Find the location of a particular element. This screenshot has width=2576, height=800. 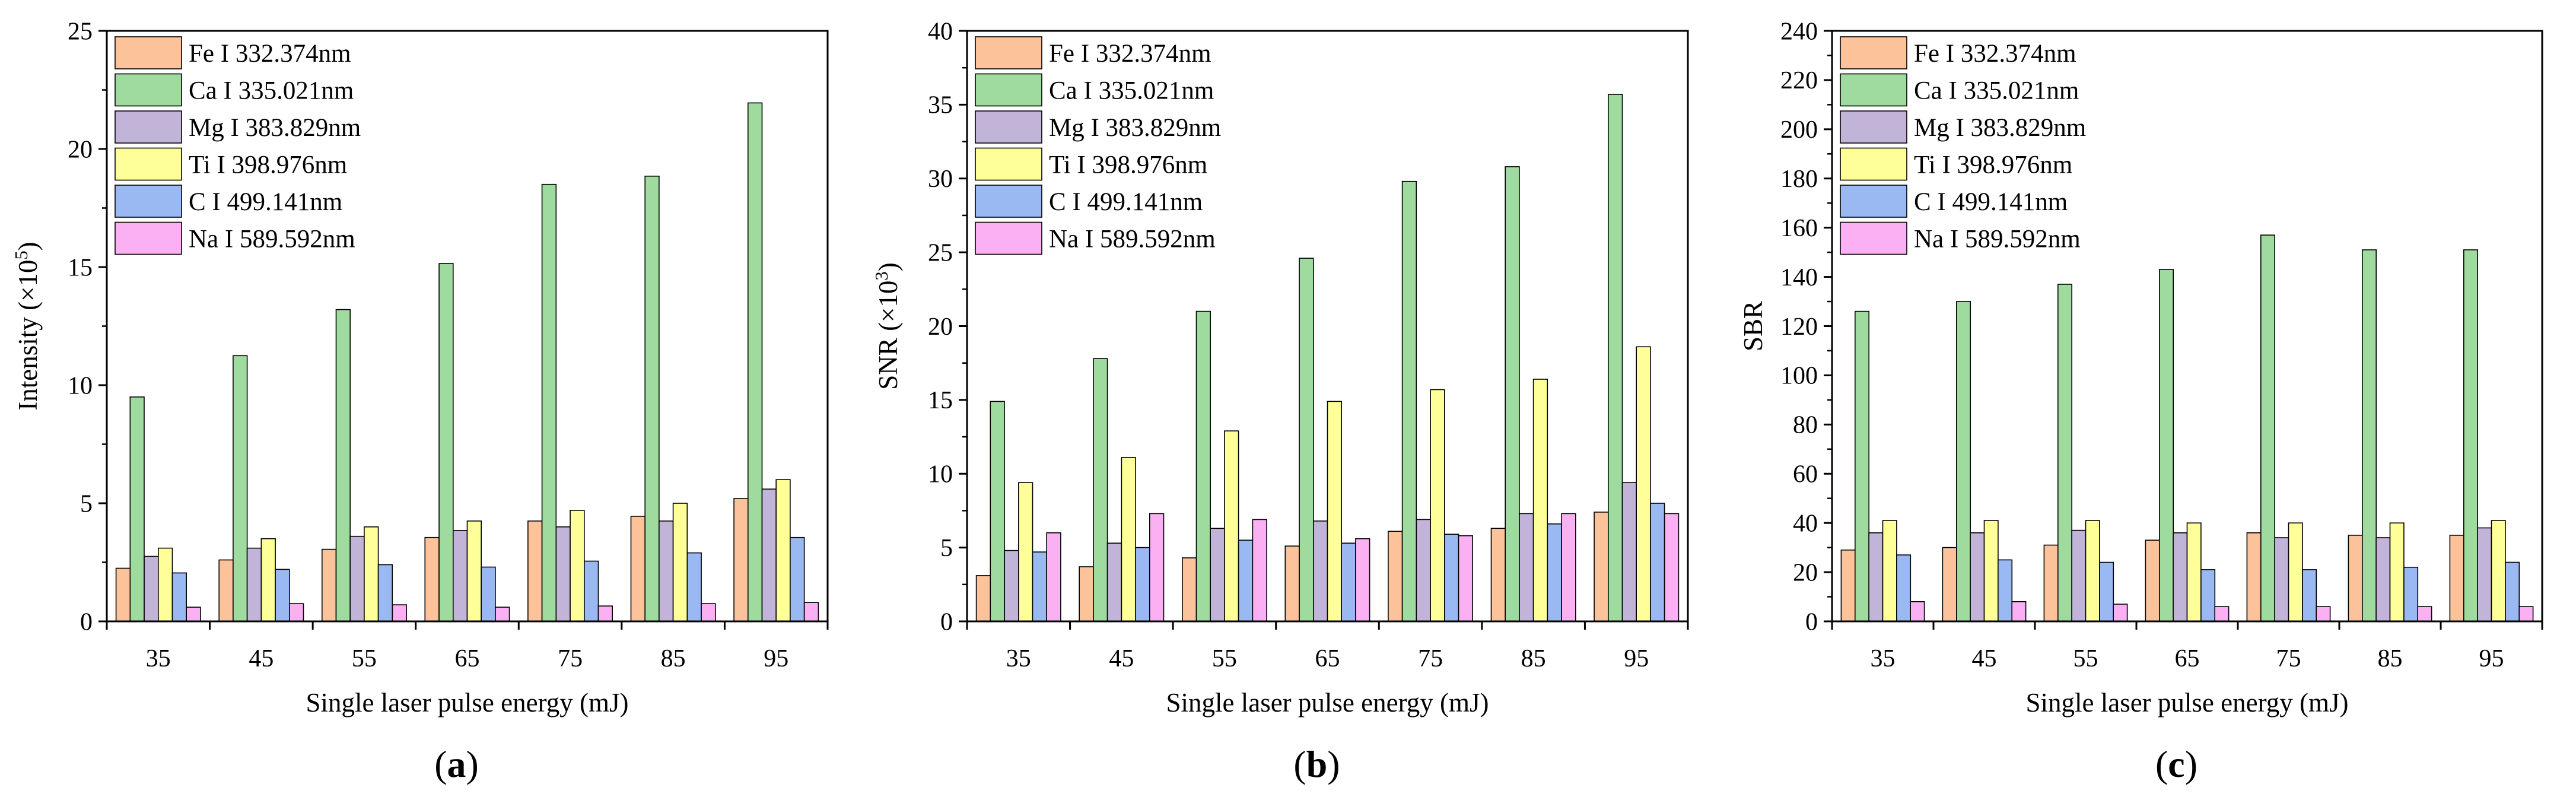

y-tick-label-b-15: 15 is located at coordinates (940, 400).